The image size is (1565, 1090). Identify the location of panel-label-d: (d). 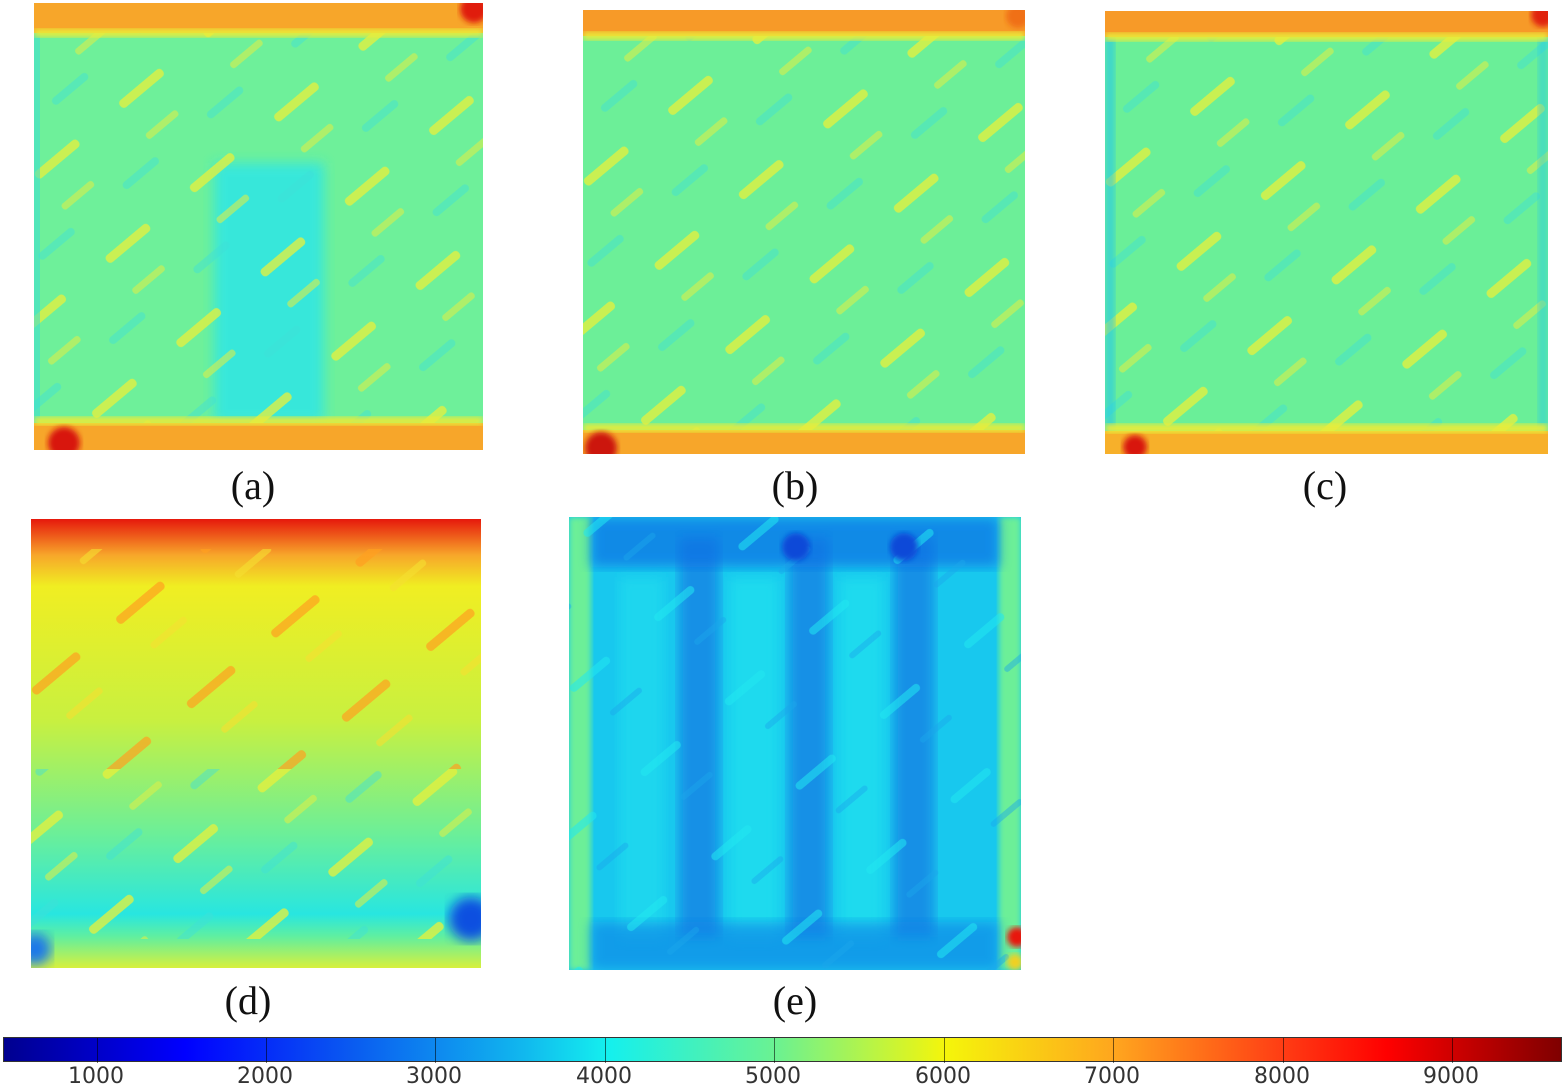
(248, 1000).